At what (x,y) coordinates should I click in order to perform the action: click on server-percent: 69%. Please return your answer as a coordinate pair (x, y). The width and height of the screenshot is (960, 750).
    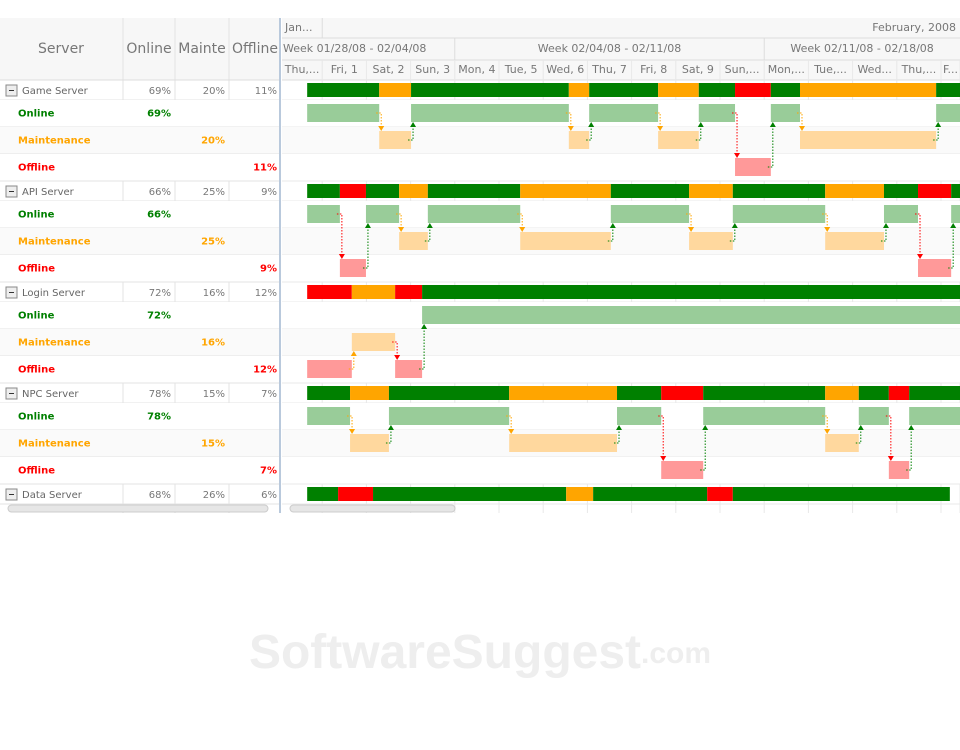
    Looking at the image, I should click on (160, 91).